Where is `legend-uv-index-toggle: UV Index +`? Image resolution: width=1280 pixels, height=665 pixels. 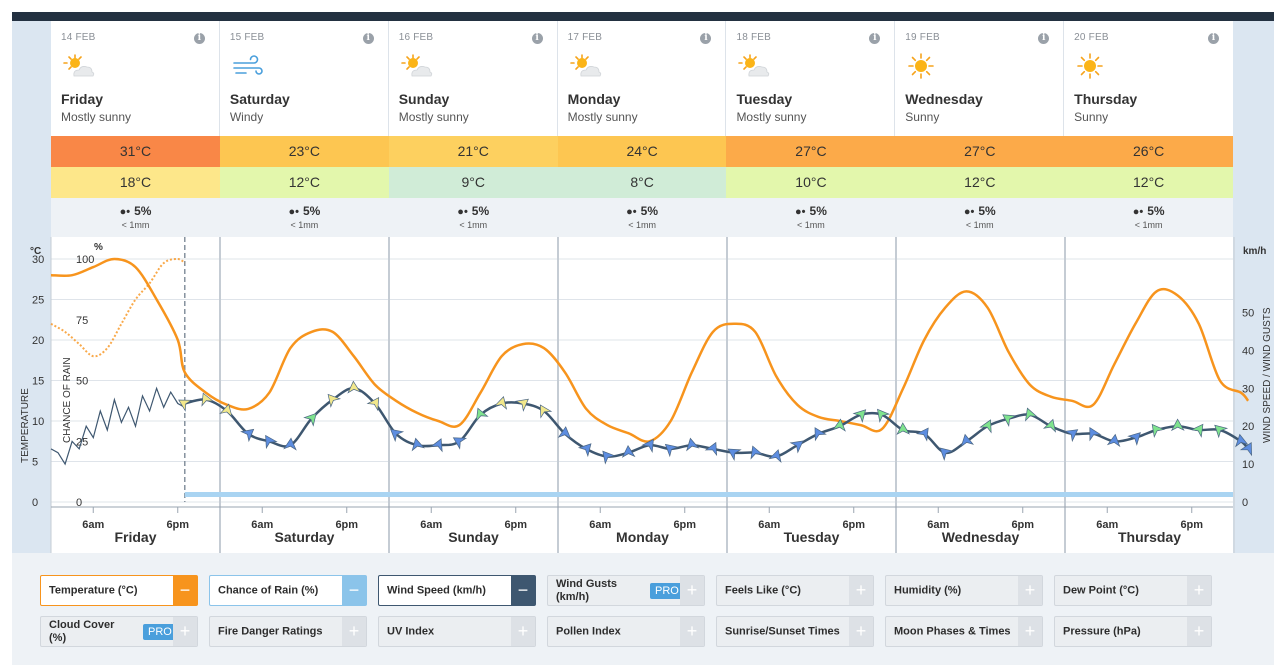
legend-uv-index-toggle: UV Index + is located at coordinates (457, 631).